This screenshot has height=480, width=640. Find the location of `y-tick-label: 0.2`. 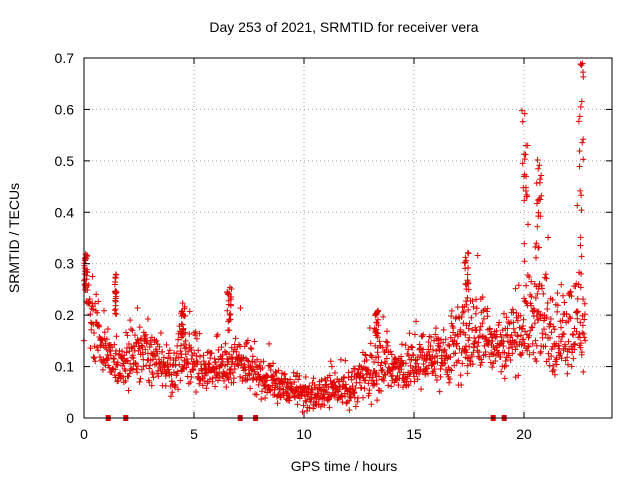

y-tick-label: 0.2 is located at coordinates (65, 315).